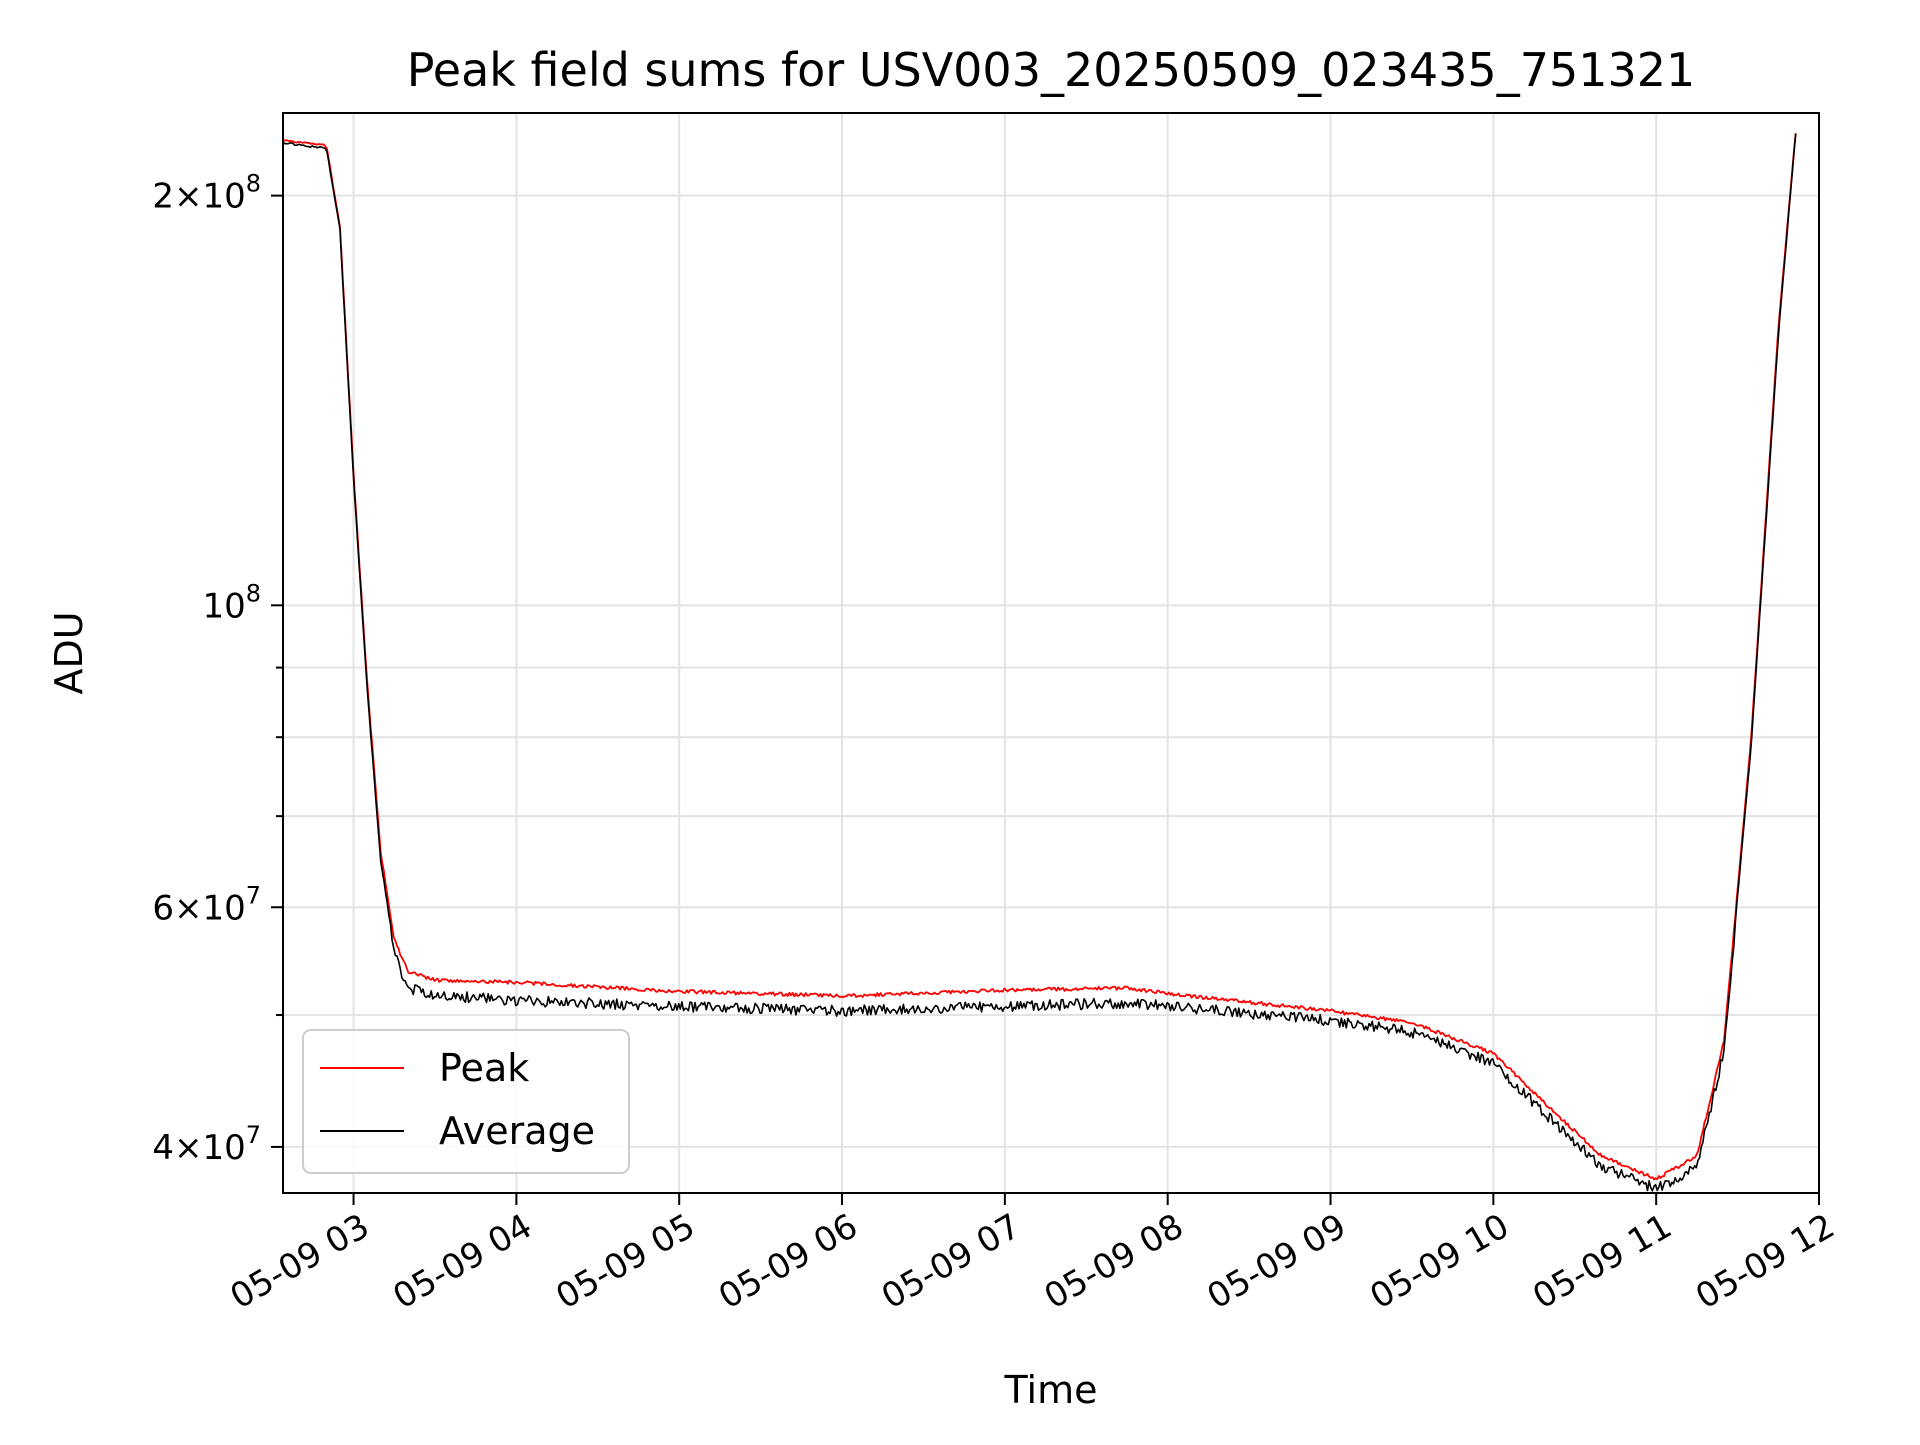  What do you see at coordinates (517, 1131) in the screenshot?
I see `legend-label-average: Average` at bounding box center [517, 1131].